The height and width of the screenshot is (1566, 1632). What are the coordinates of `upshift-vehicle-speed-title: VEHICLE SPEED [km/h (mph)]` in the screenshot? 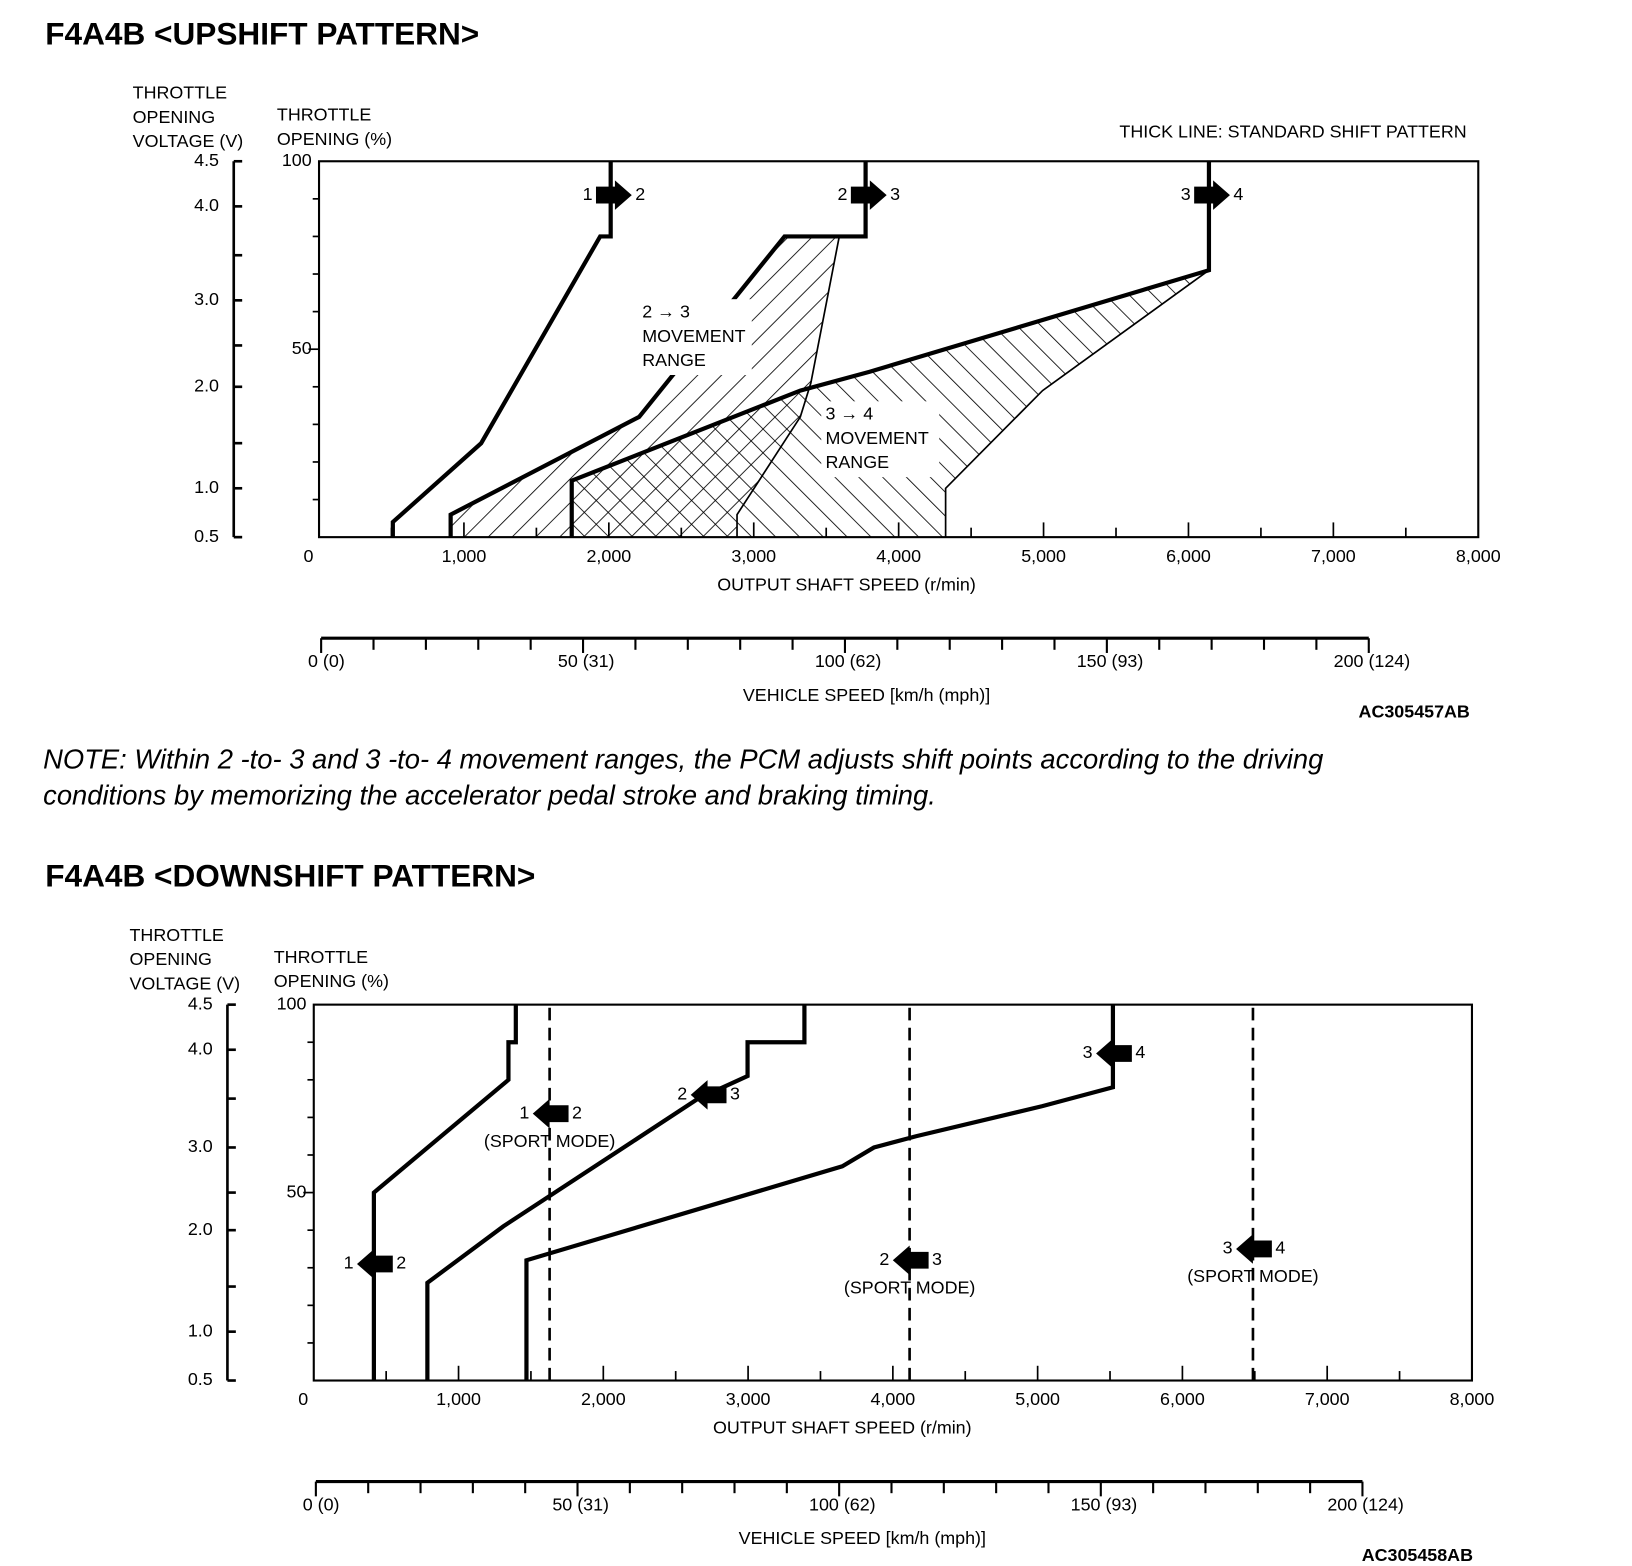 It's located at (866, 695).